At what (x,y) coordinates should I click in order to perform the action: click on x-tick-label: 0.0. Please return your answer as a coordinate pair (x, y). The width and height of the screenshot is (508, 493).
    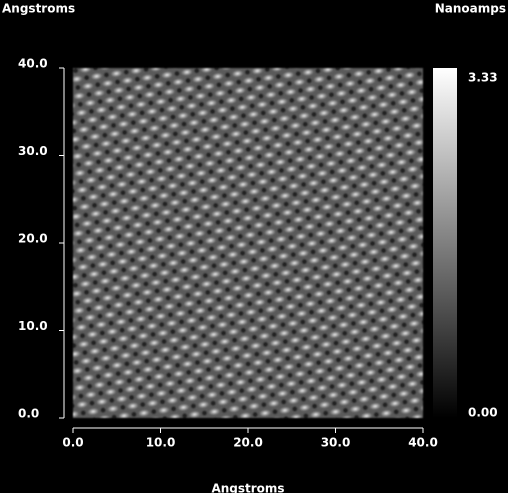
    Looking at the image, I should click on (72, 443).